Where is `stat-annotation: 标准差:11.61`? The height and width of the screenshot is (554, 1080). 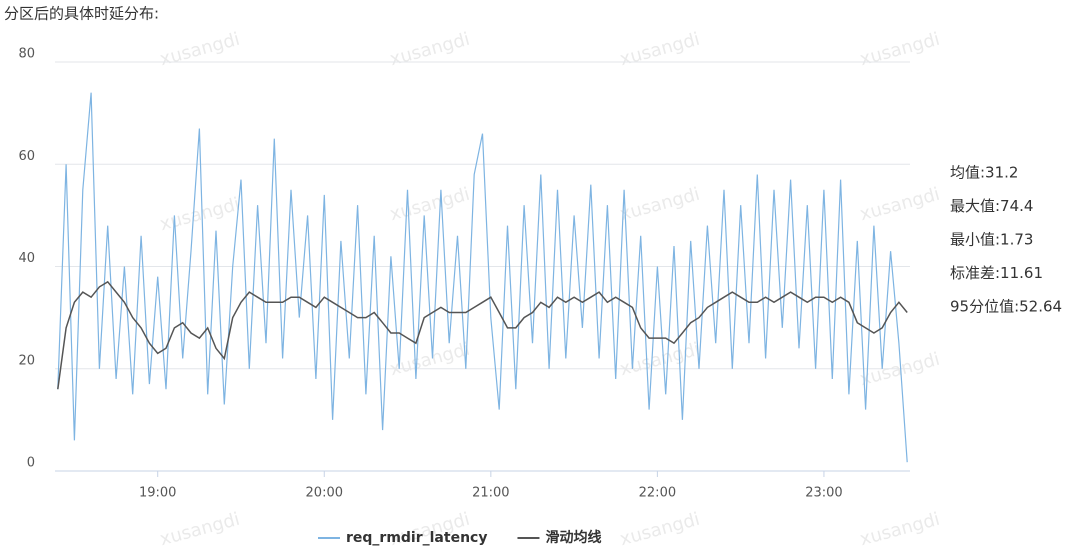 stat-annotation: 标准差:11.61 is located at coordinates (996, 273).